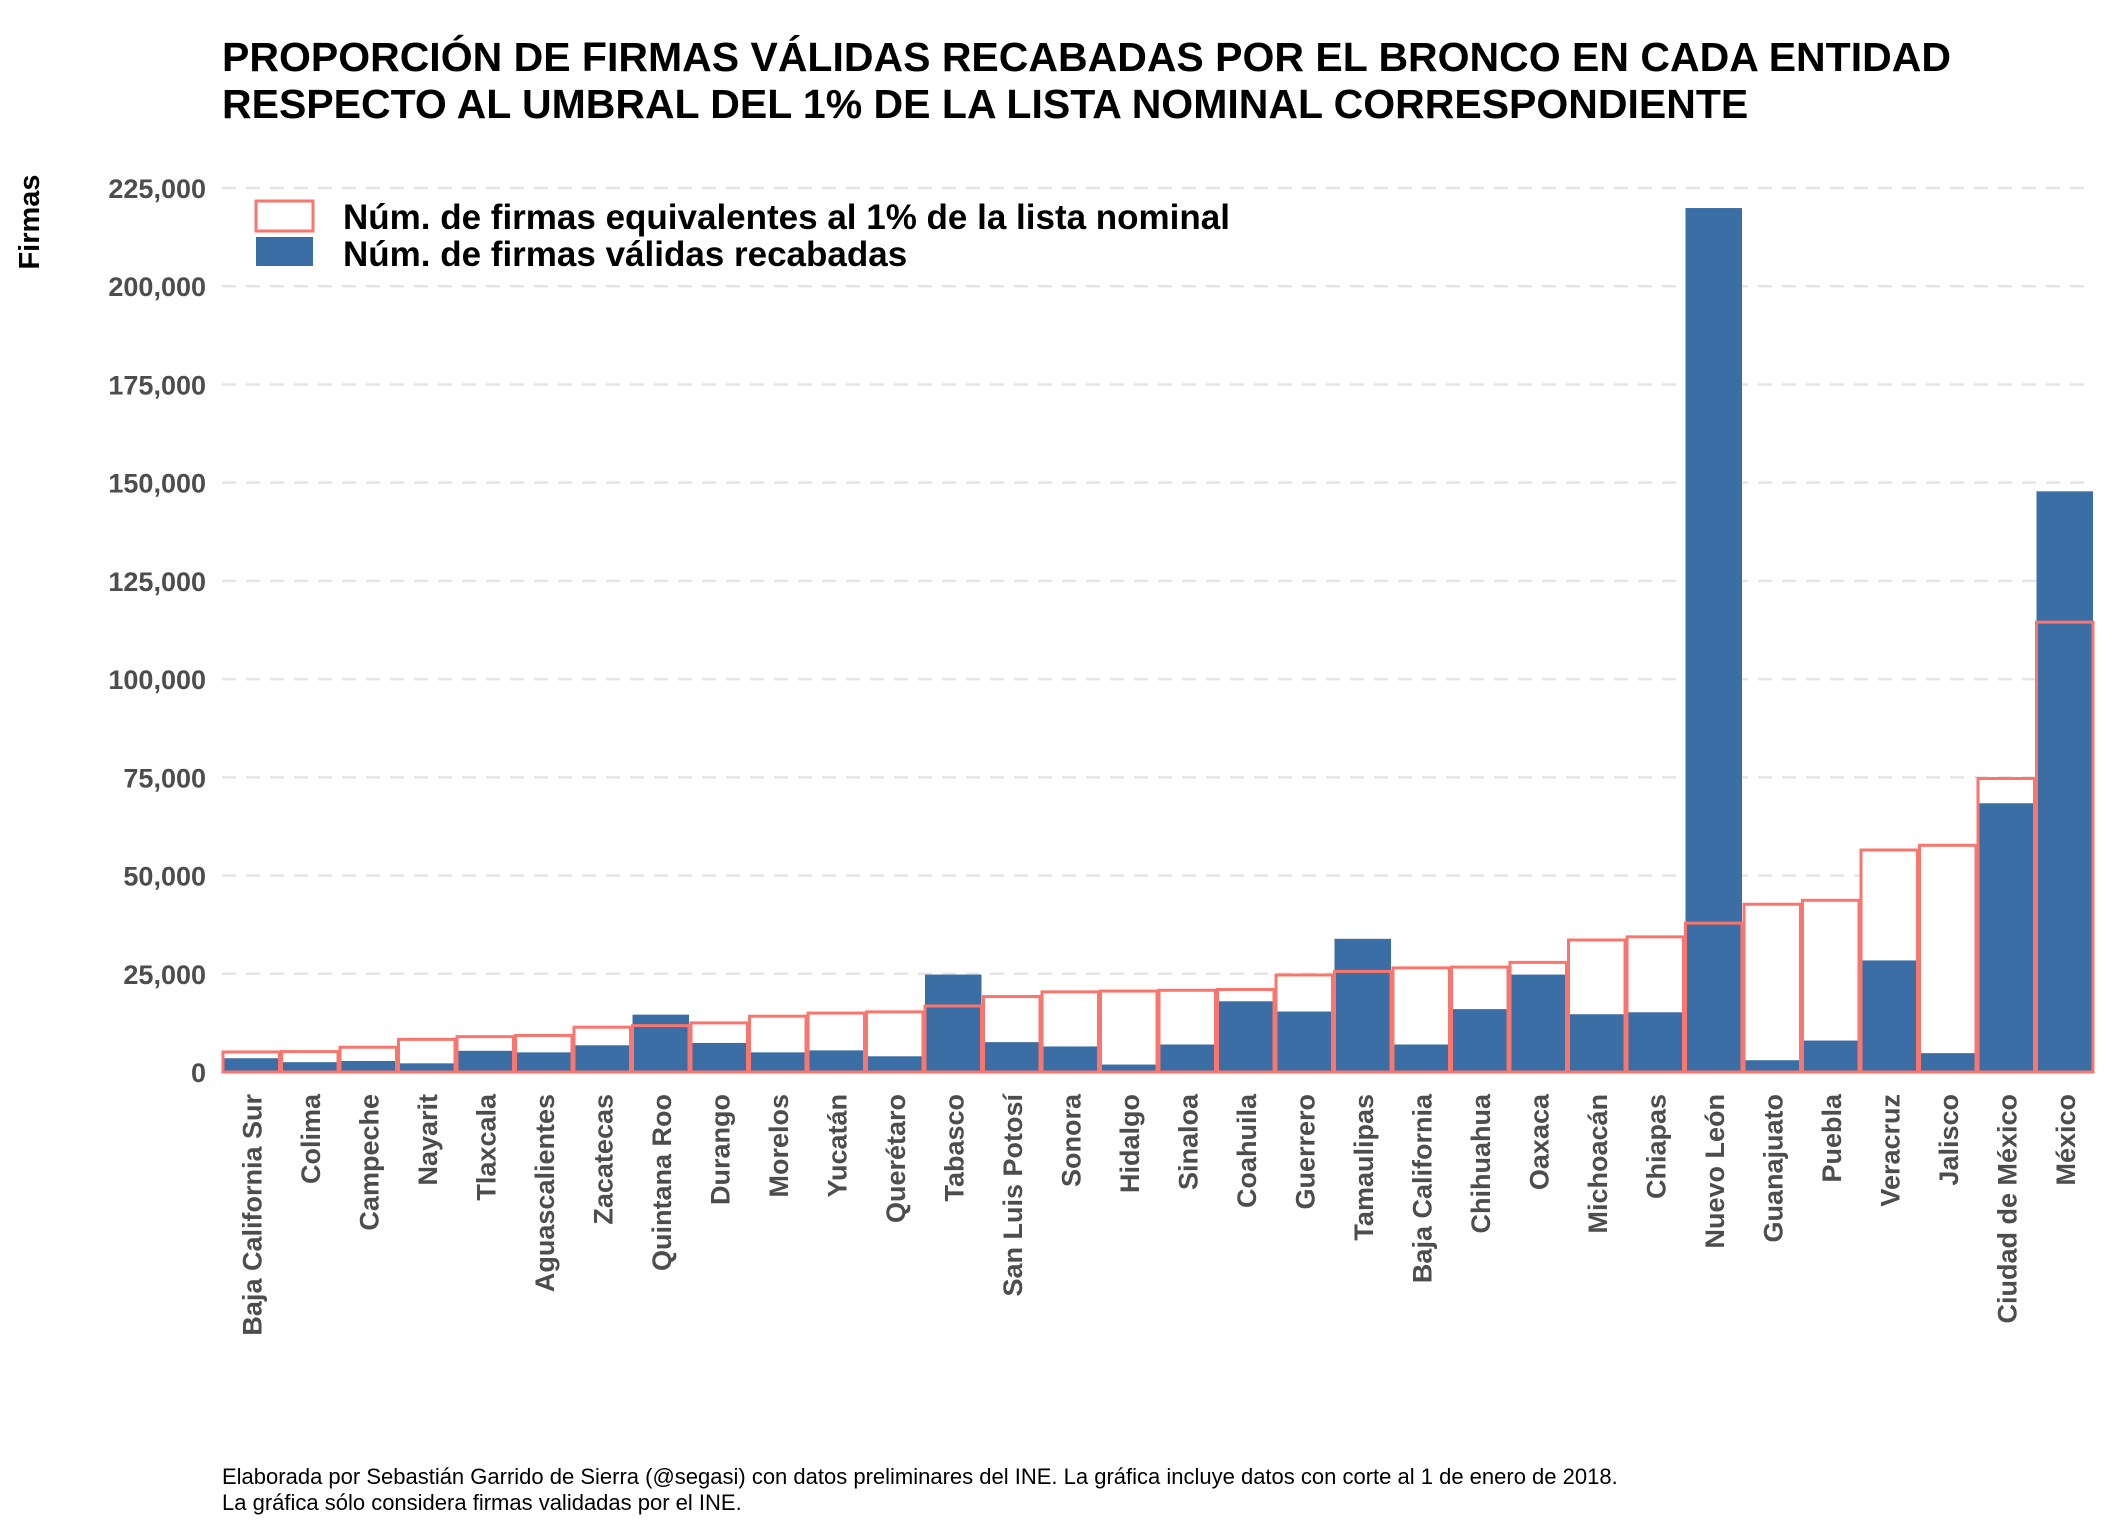 This screenshot has height=1536, width=2112. What do you see at coordinates (779, 1146) in the screenshot?
I see `x-tick-label: Morelos` at bounding box center [779, 1146].